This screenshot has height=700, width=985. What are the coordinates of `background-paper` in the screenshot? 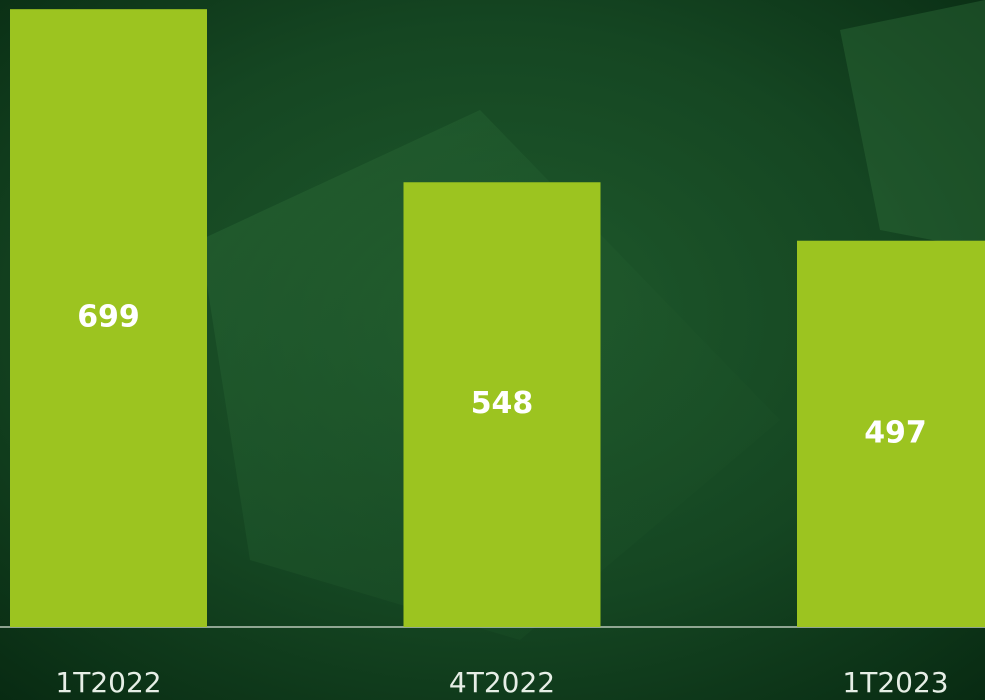 It's located at (912, 125).